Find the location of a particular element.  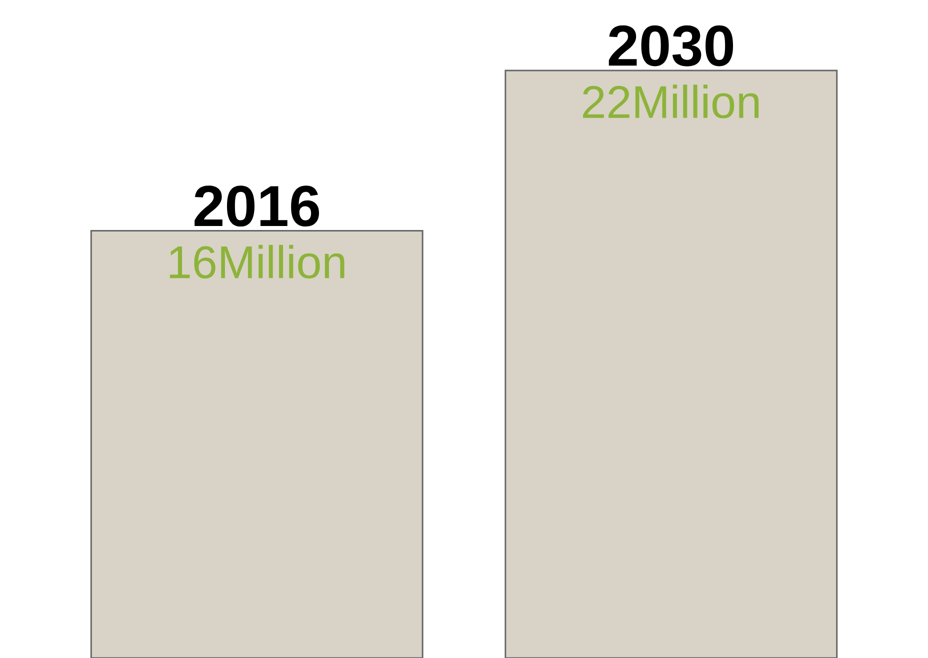

x-tick-label: 2030 is located at coordinates (671, 45).